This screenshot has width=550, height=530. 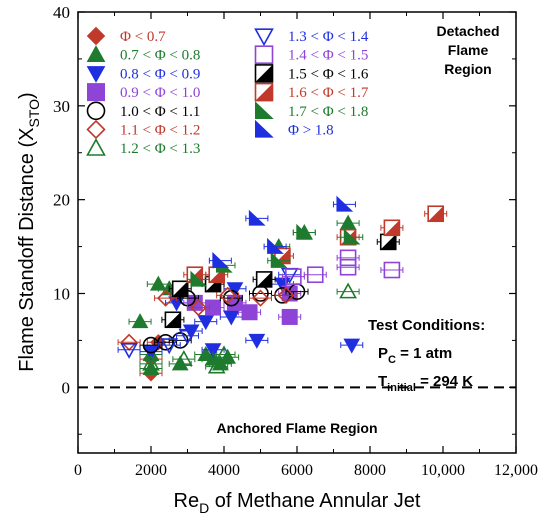 I want to click on x-tick-label: 4000, so click(x=224, y=470).